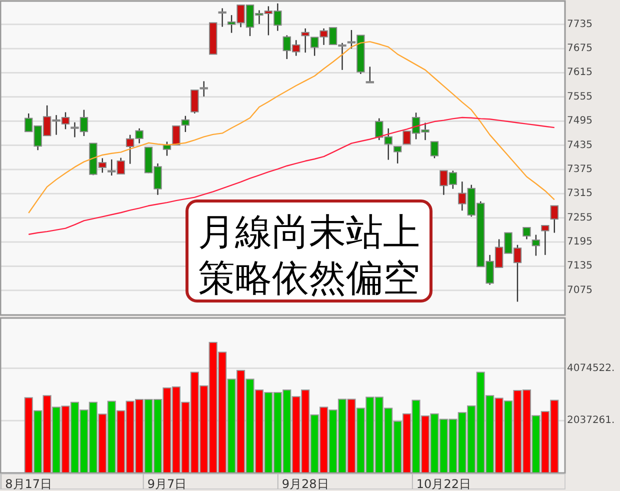  What do you see at coordinates (579, 194) in the screenshot?
I see `y-tick-label: 7315` at bounding box center [579, 194].